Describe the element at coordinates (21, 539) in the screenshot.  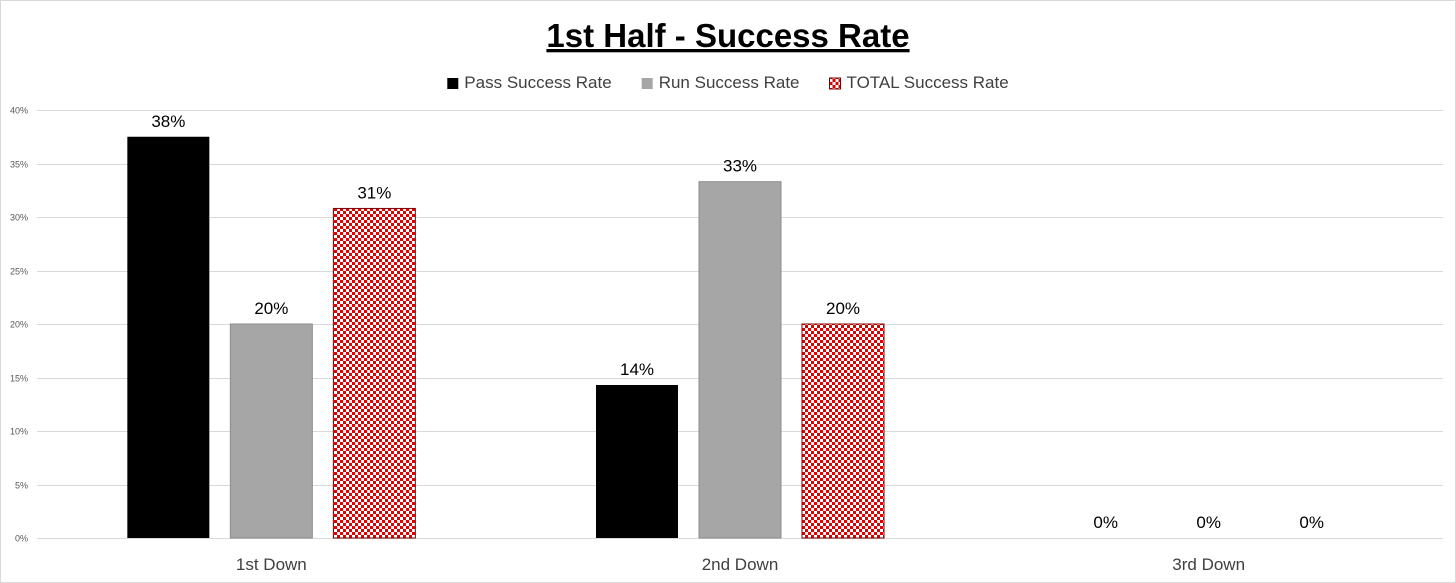
I see `y-tick-label: 0%` at that location.